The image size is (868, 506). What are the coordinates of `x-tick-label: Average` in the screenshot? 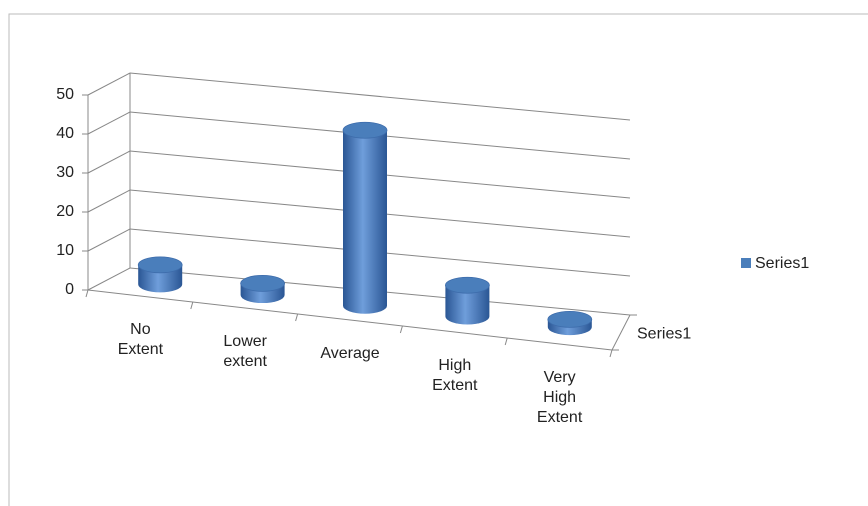 It's located at (350, 353).